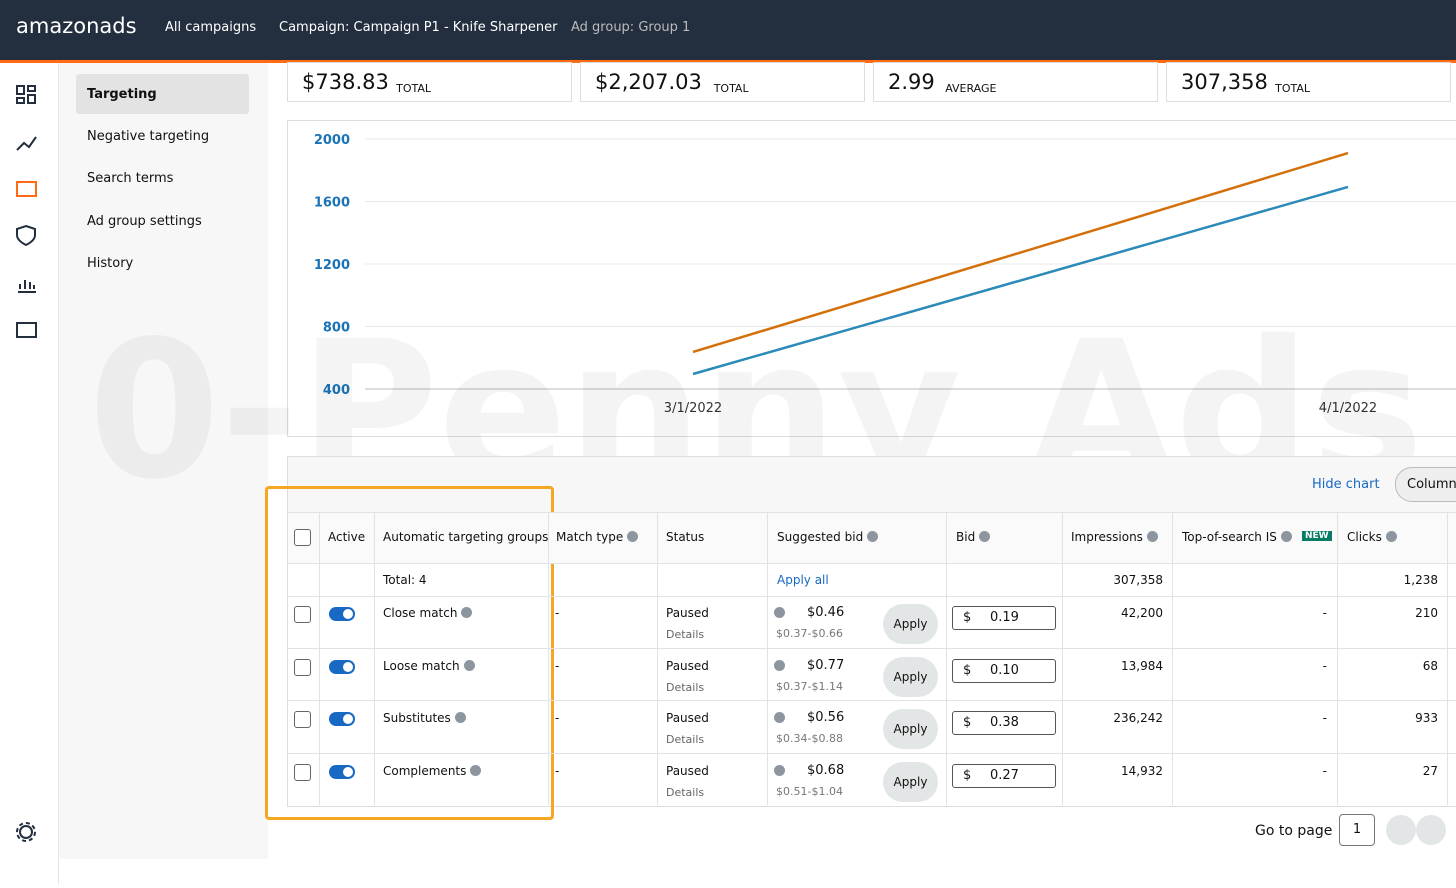 The height and width of the screenshot is (888, 1456). What do you see at coordinates (973, 537) in the screenshot?
I see `column-header: Bid` at bounding box center [973, 537].